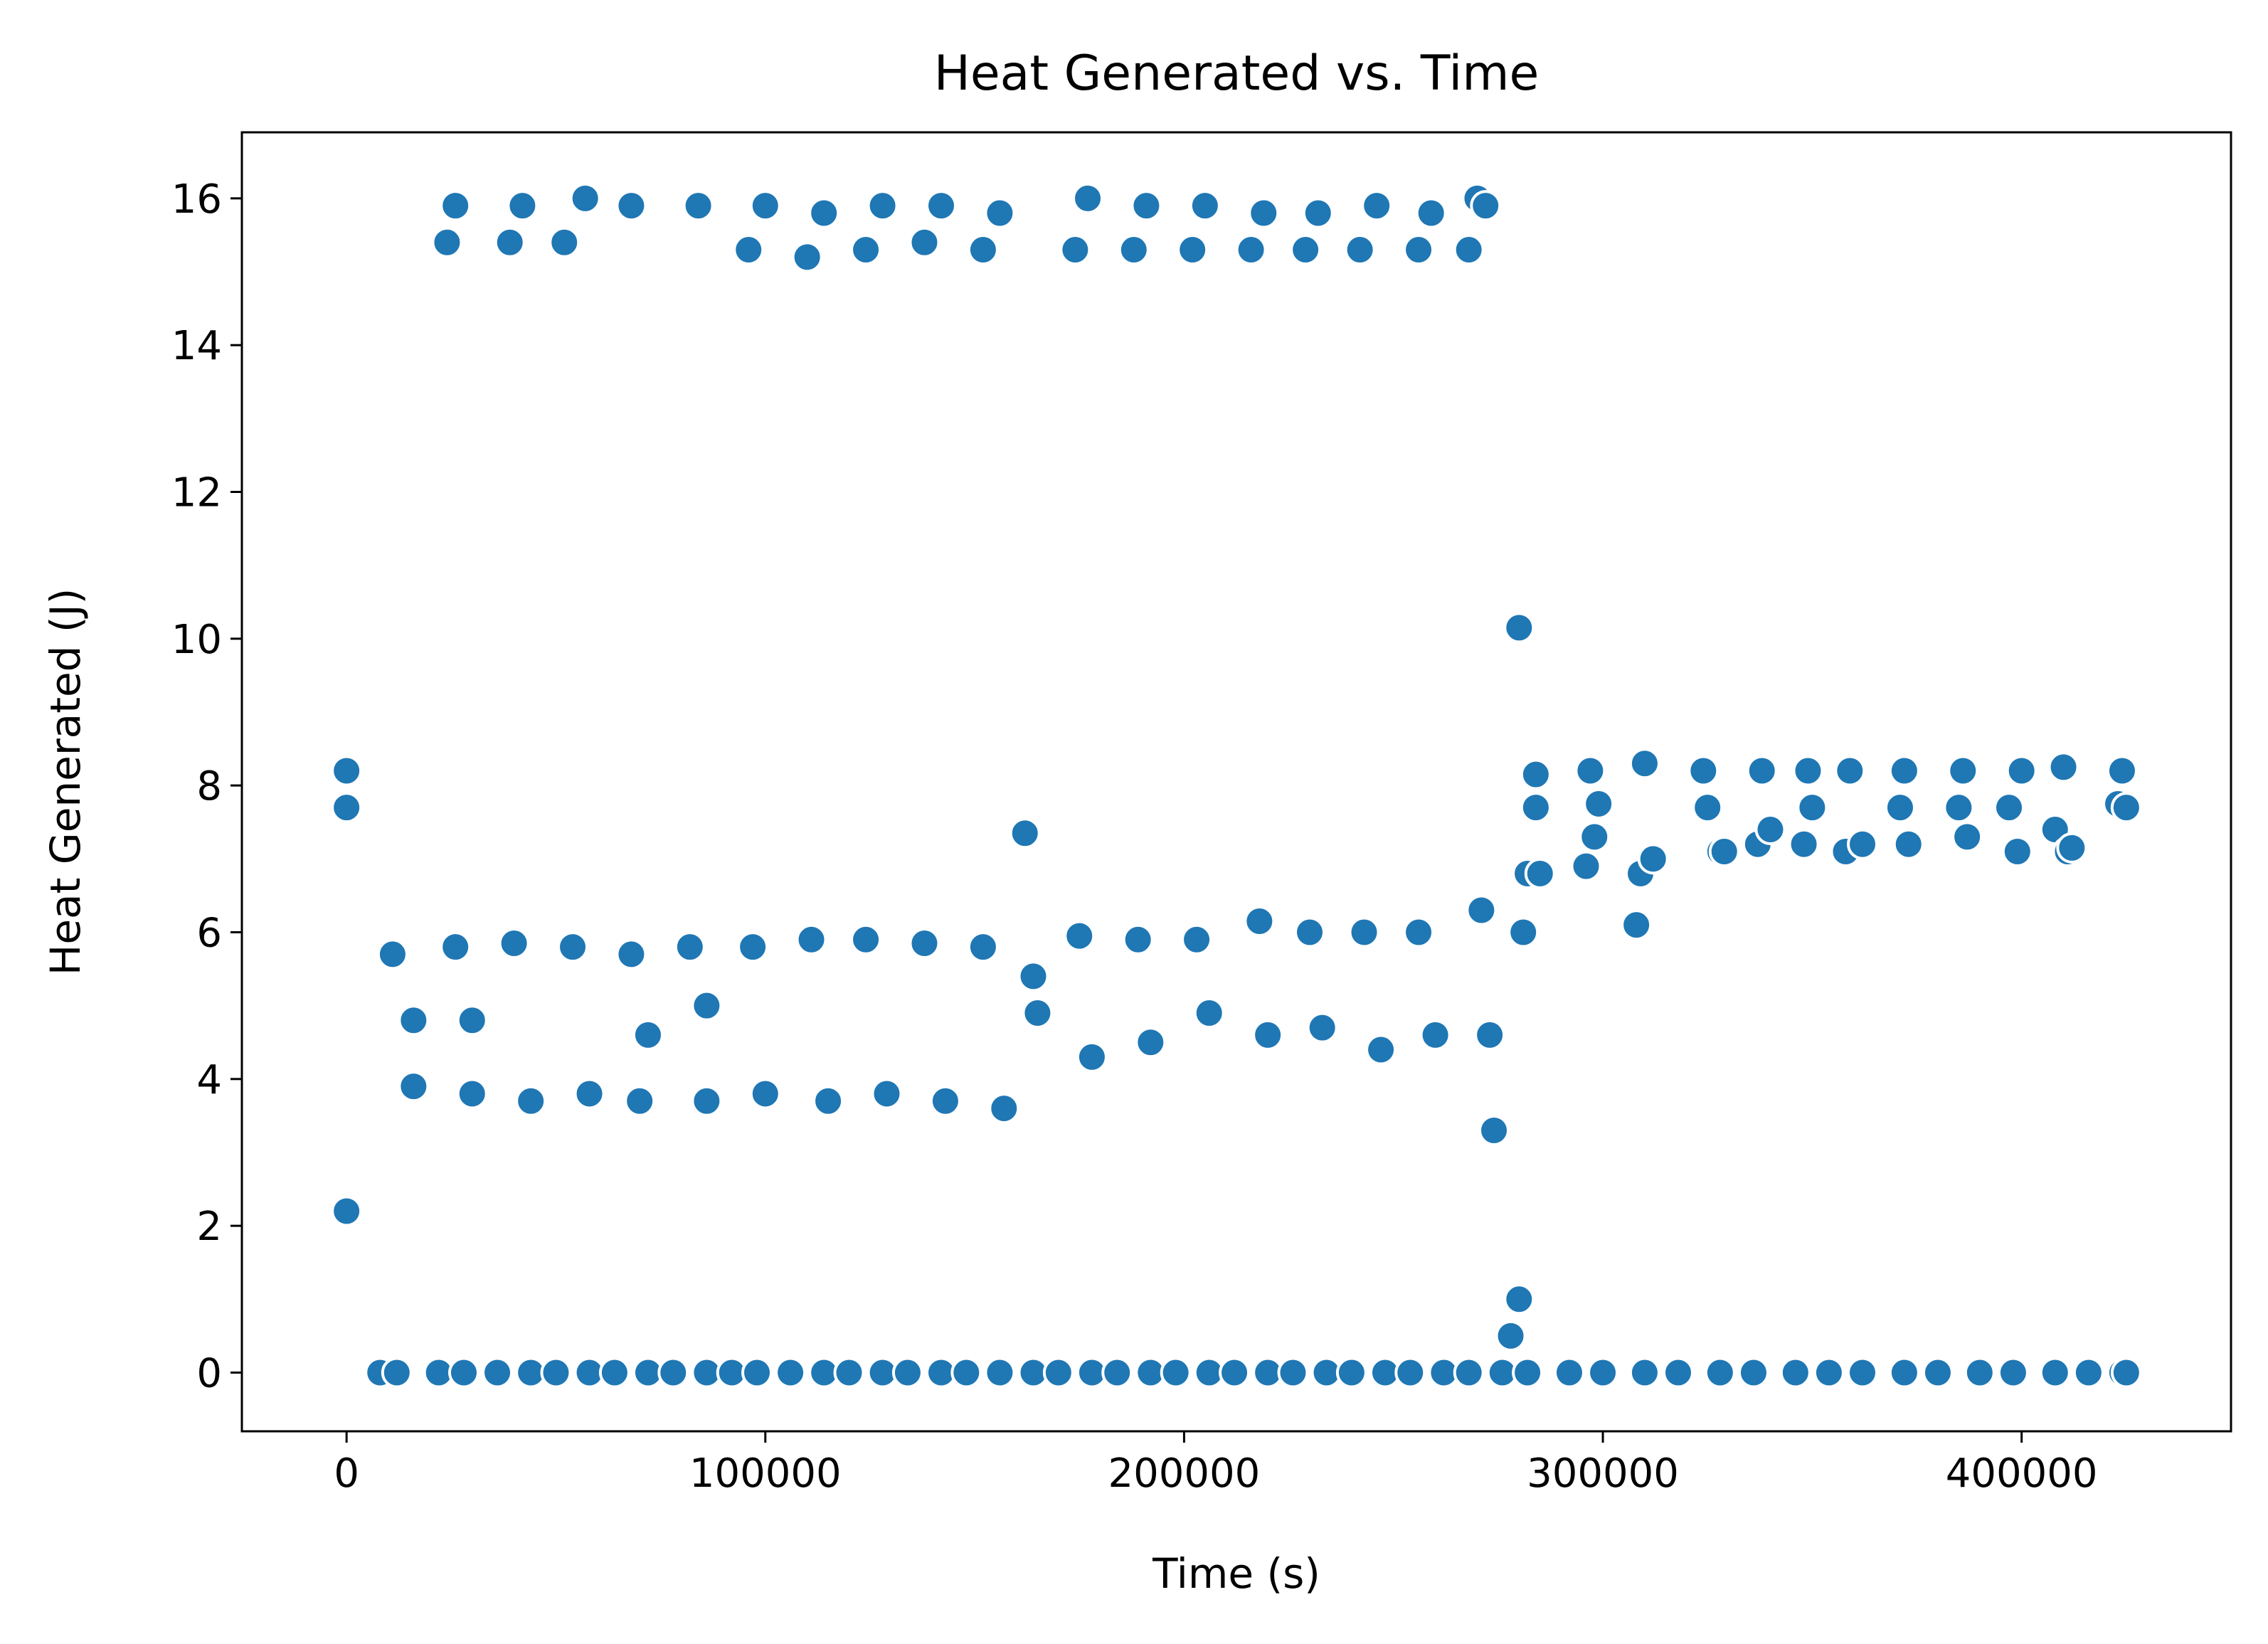 The width and height of the screenshot is (2268, 1644). I want to click on y-tick-label: 10, so click(197, 640).